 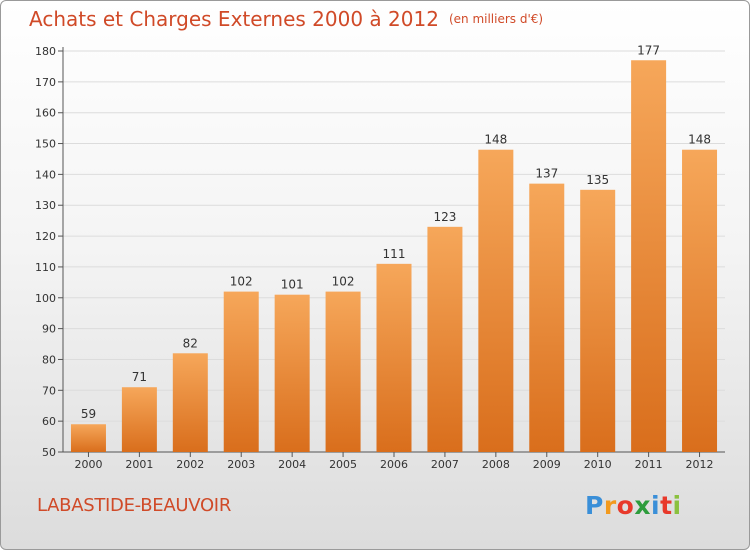 What do you see at coordinates (649, 464) in the screenshot?
I see `x-tick-label: 2011` at bounding box center [649, 464].